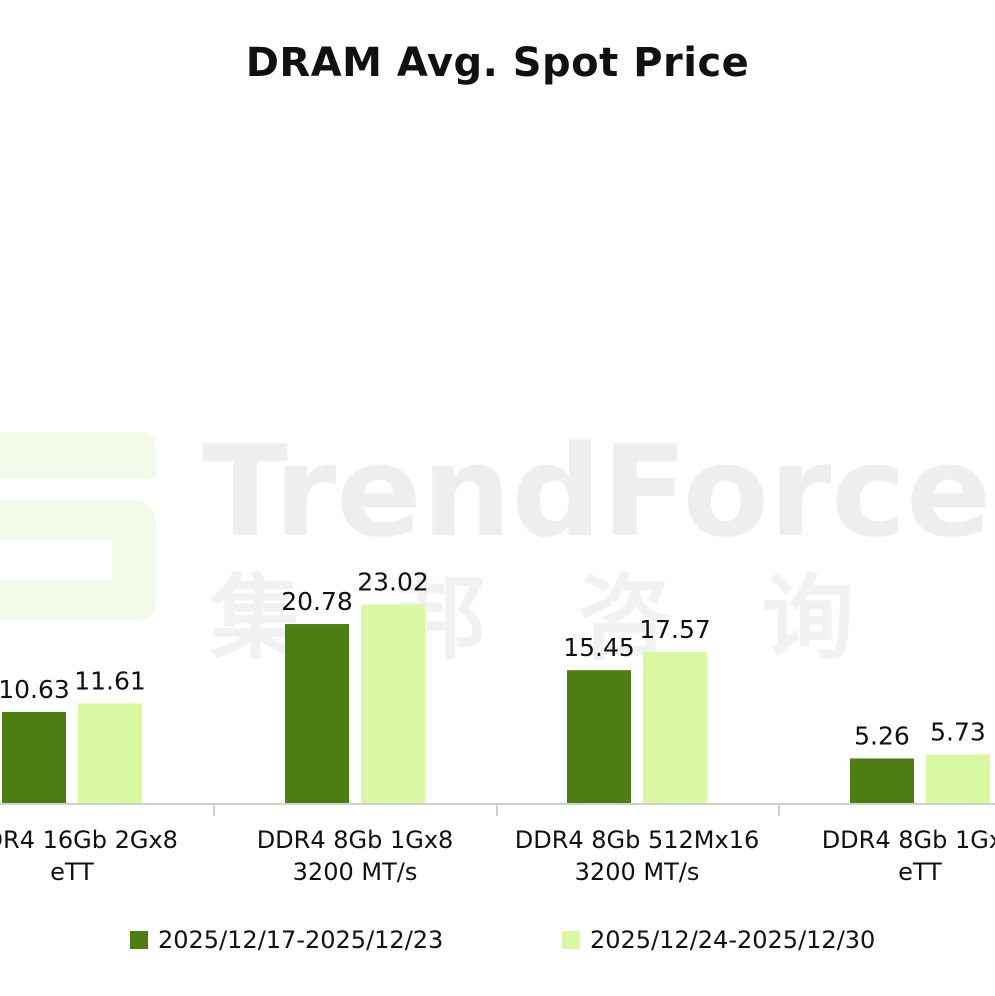 This screenshot has height=996, width=995. I want to click on value-label-series-1-cat-1: 10.63, so click(35, 689).